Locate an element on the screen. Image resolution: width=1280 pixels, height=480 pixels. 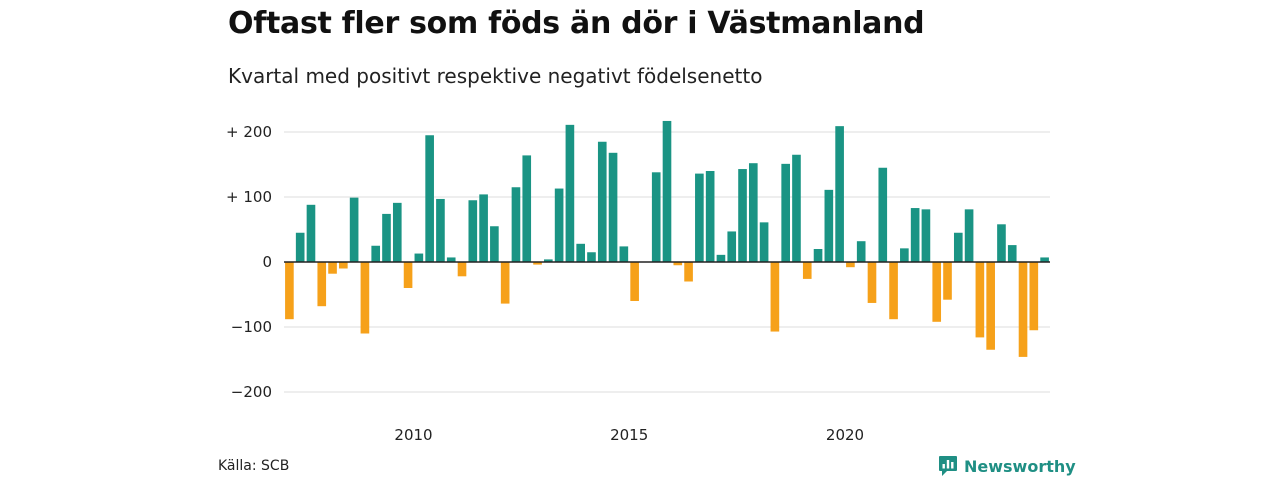
brand-logo: Newsworthy is located at coordinates (1007, 466).